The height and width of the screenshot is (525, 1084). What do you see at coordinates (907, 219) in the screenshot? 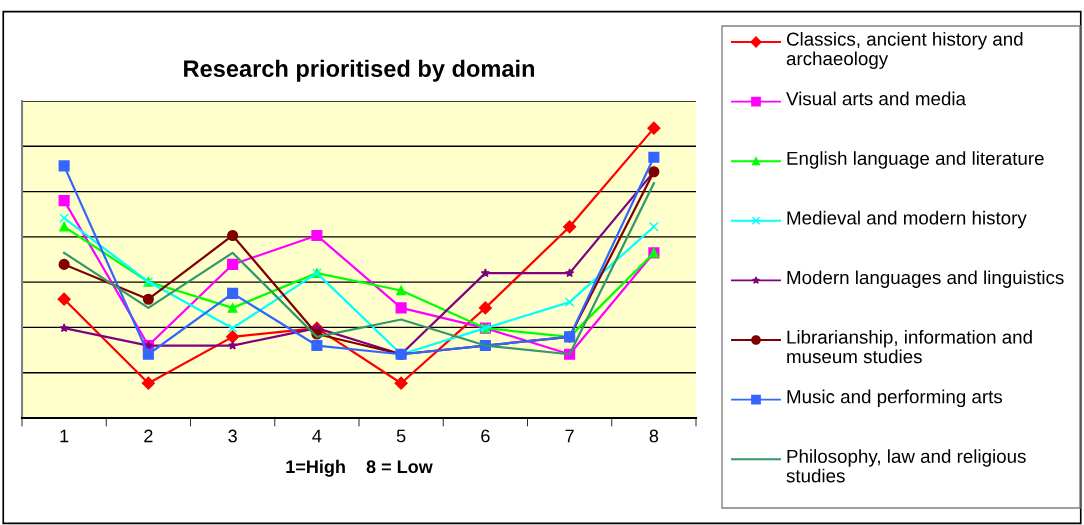
I see `legend-label: Medieval and modern history` at bounding box center [907, 219].